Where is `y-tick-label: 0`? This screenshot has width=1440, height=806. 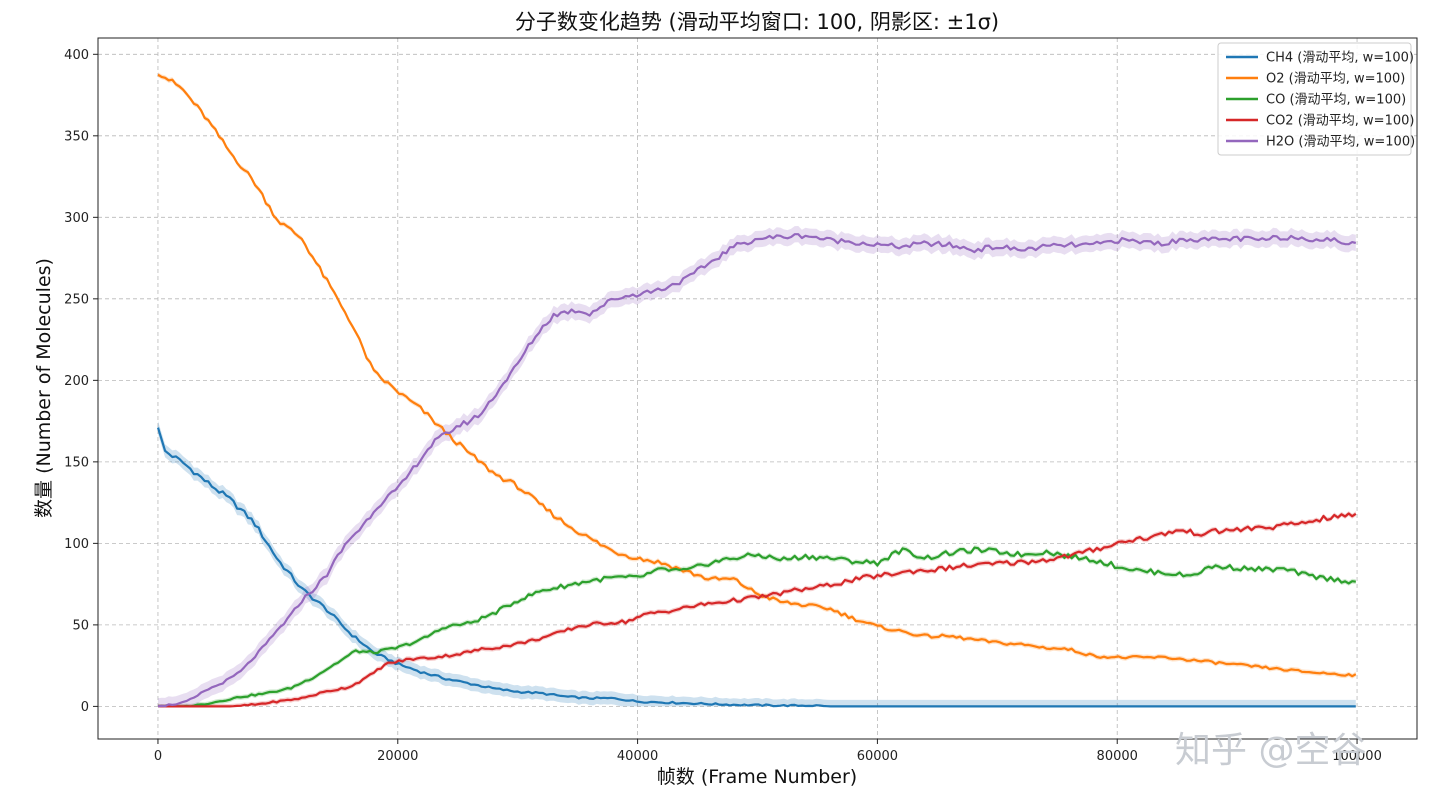
y-tick-label: 0 is located at coordinates (85, 707).